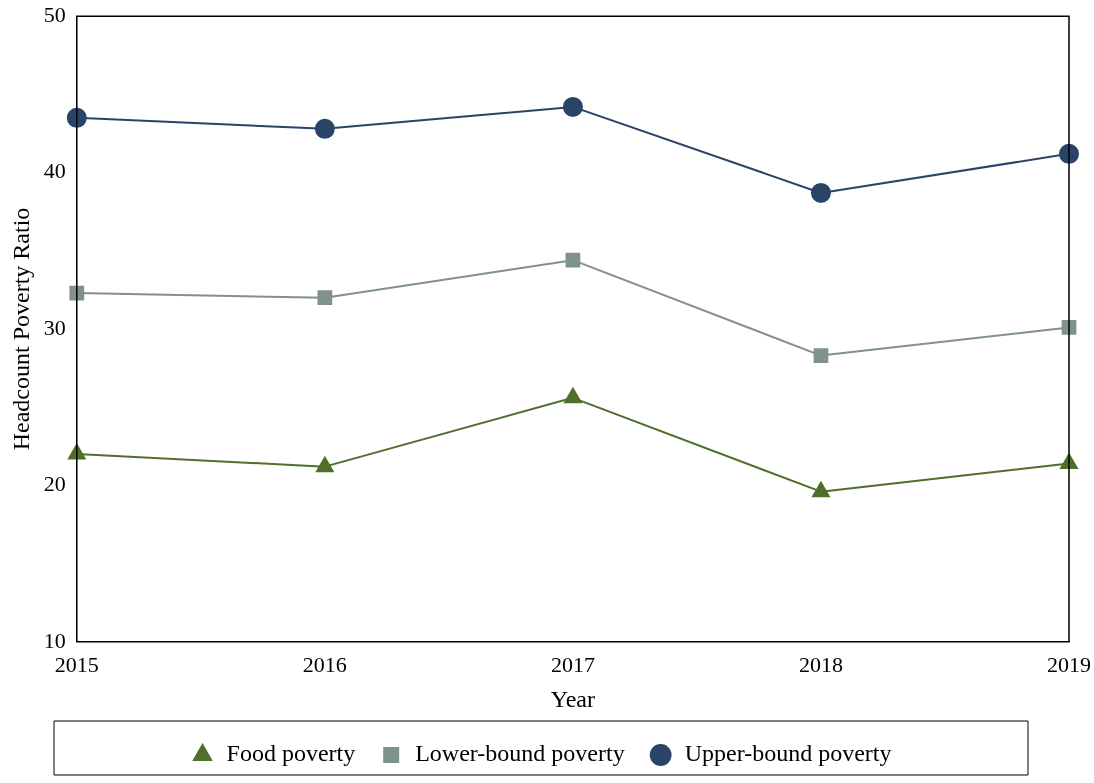  Describe the element at coordinates (291, 753) in the screenshot. I see `legend-label: Food poverty` at that location.